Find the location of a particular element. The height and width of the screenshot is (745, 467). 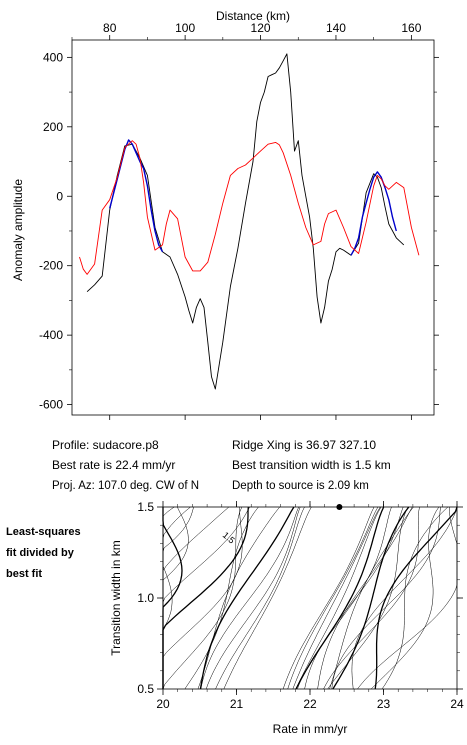

rate-tick-label: 20 is located at coordinates (163, 704).